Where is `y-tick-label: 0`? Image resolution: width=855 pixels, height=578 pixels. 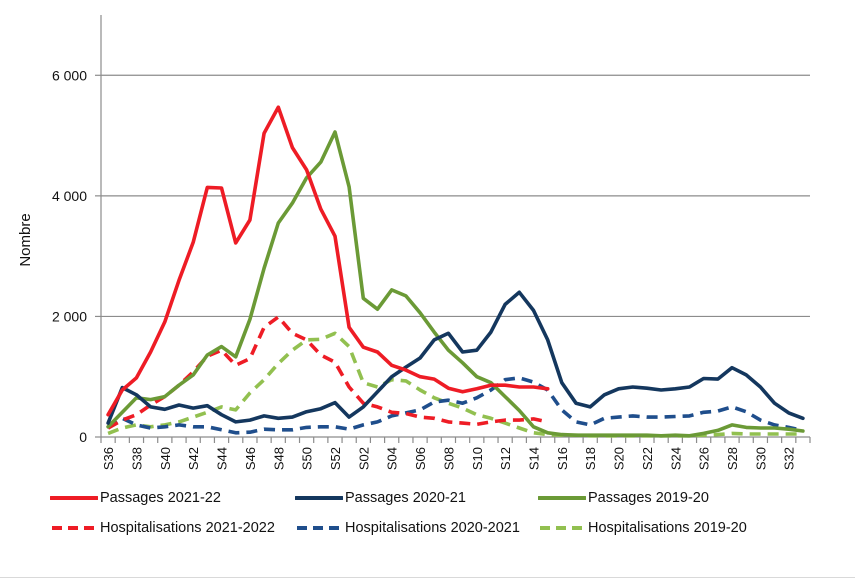 y-tick-label: 0 is located at coordinates (83, 437).